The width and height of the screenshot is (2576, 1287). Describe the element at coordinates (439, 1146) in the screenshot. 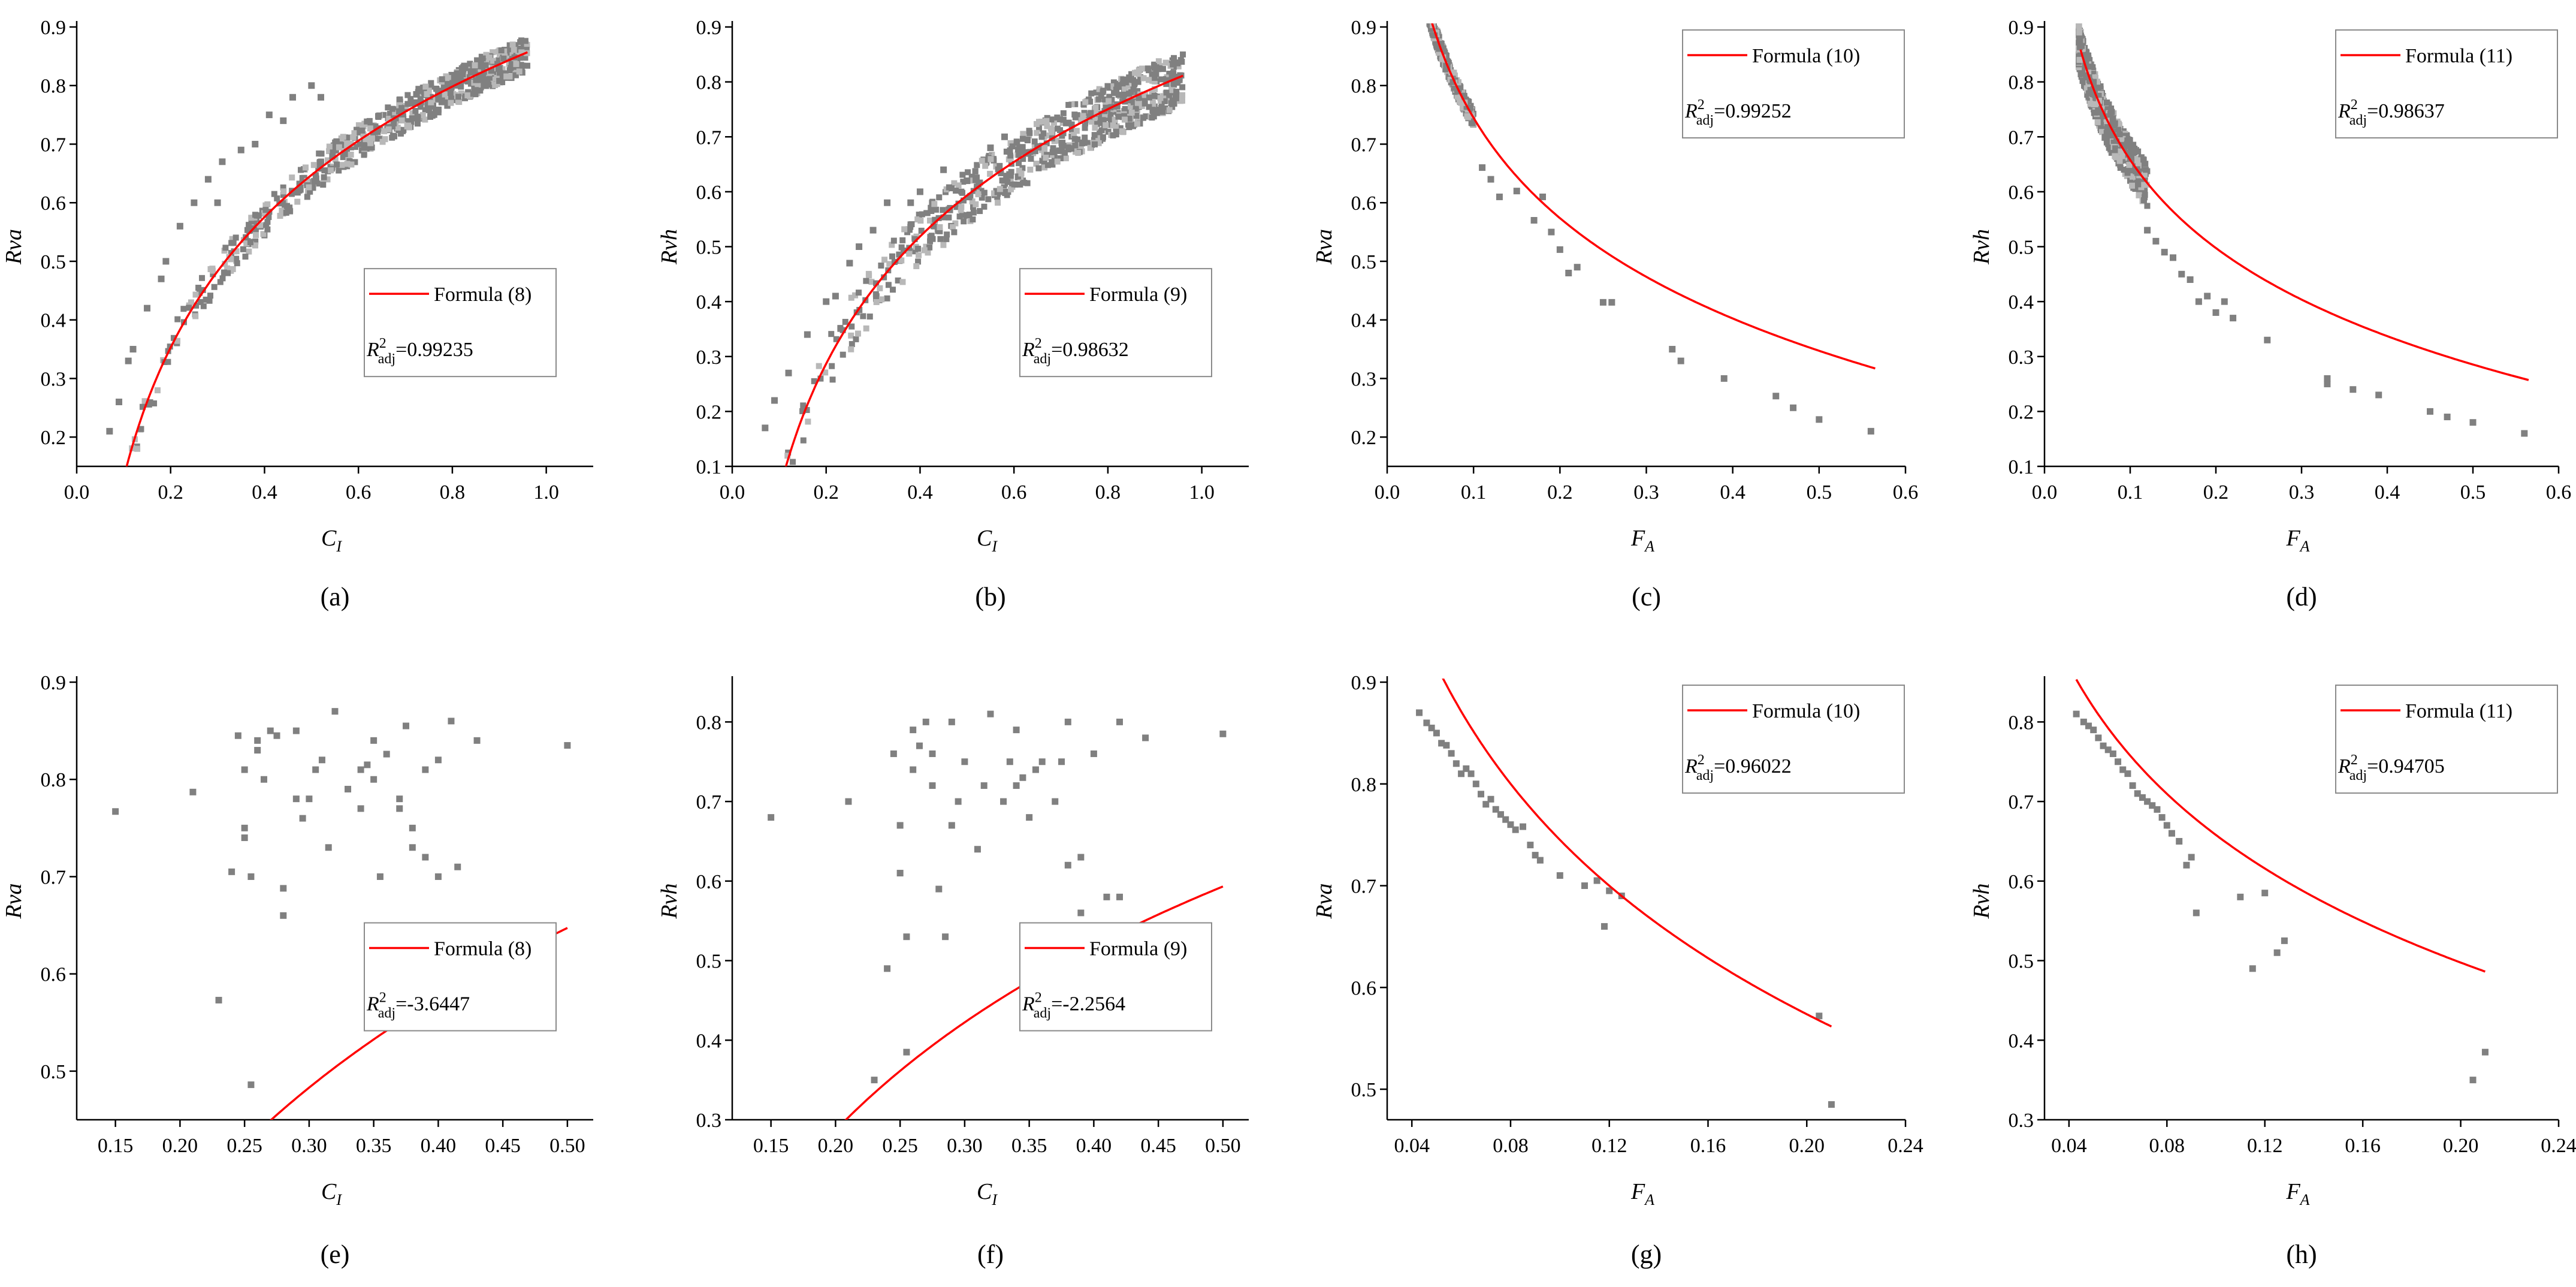

I see `x-tick-label: 0.40` at that location.